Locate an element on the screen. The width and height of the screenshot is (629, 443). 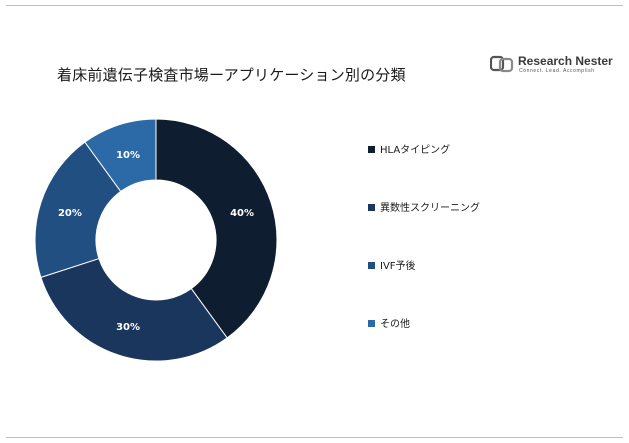
logo-name: Research Nester is located at coordinates (565, 61).